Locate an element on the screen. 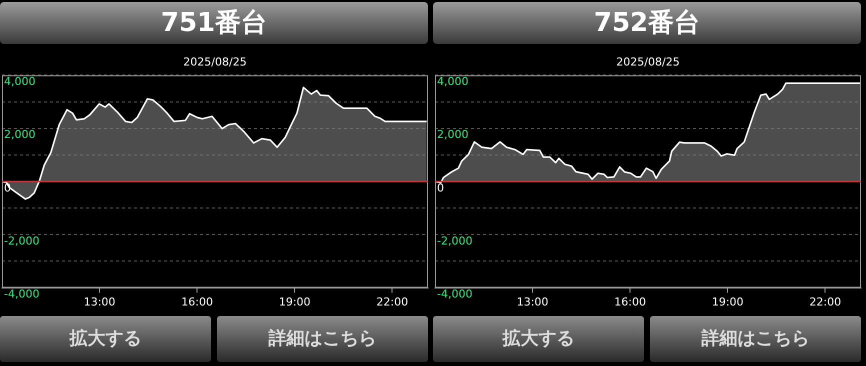 Image resolution: width=866 pixels, height=366 pixels. y-tick-label: 0 is located at coordinates (440, 187).